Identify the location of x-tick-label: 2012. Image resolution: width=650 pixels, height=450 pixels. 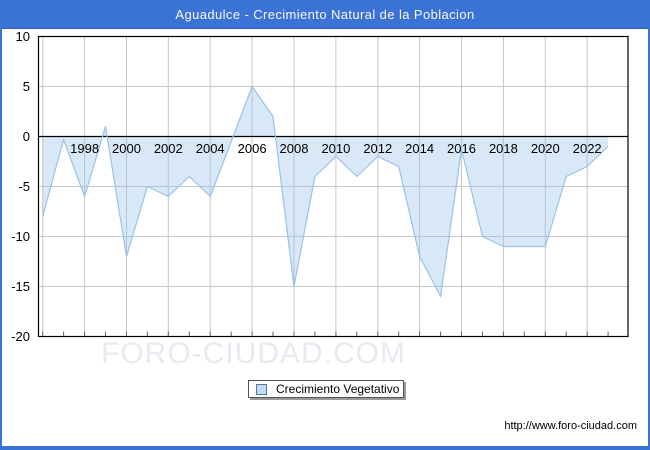
(377, 148).